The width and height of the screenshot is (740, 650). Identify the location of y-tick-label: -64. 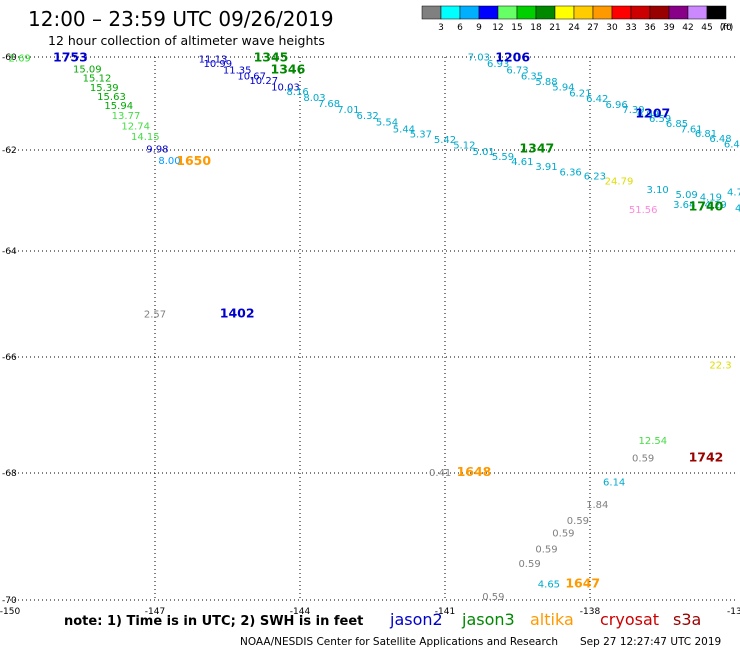
(9, 252).